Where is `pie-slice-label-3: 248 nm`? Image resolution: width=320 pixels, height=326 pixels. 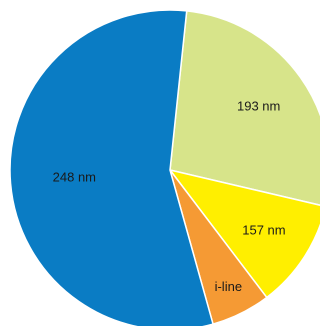 pie-slice-label-3: 248 nm is located at coordinates (74, 176).